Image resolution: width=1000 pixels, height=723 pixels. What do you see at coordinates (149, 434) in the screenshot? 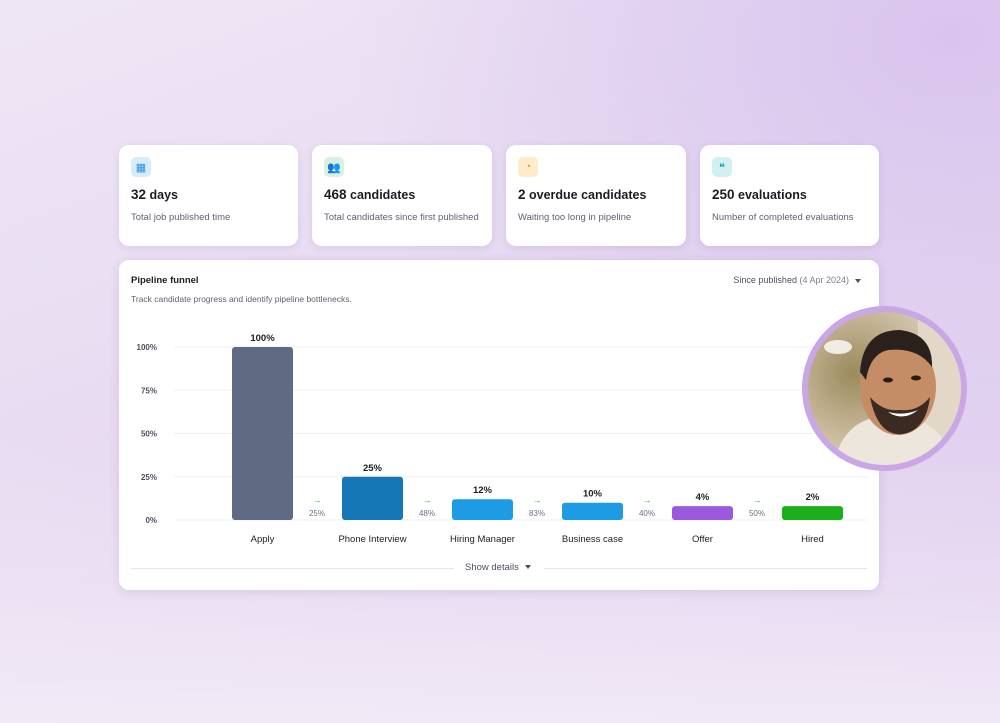
I see `y-tick-label: 50%` at bounding box center [149, 434].